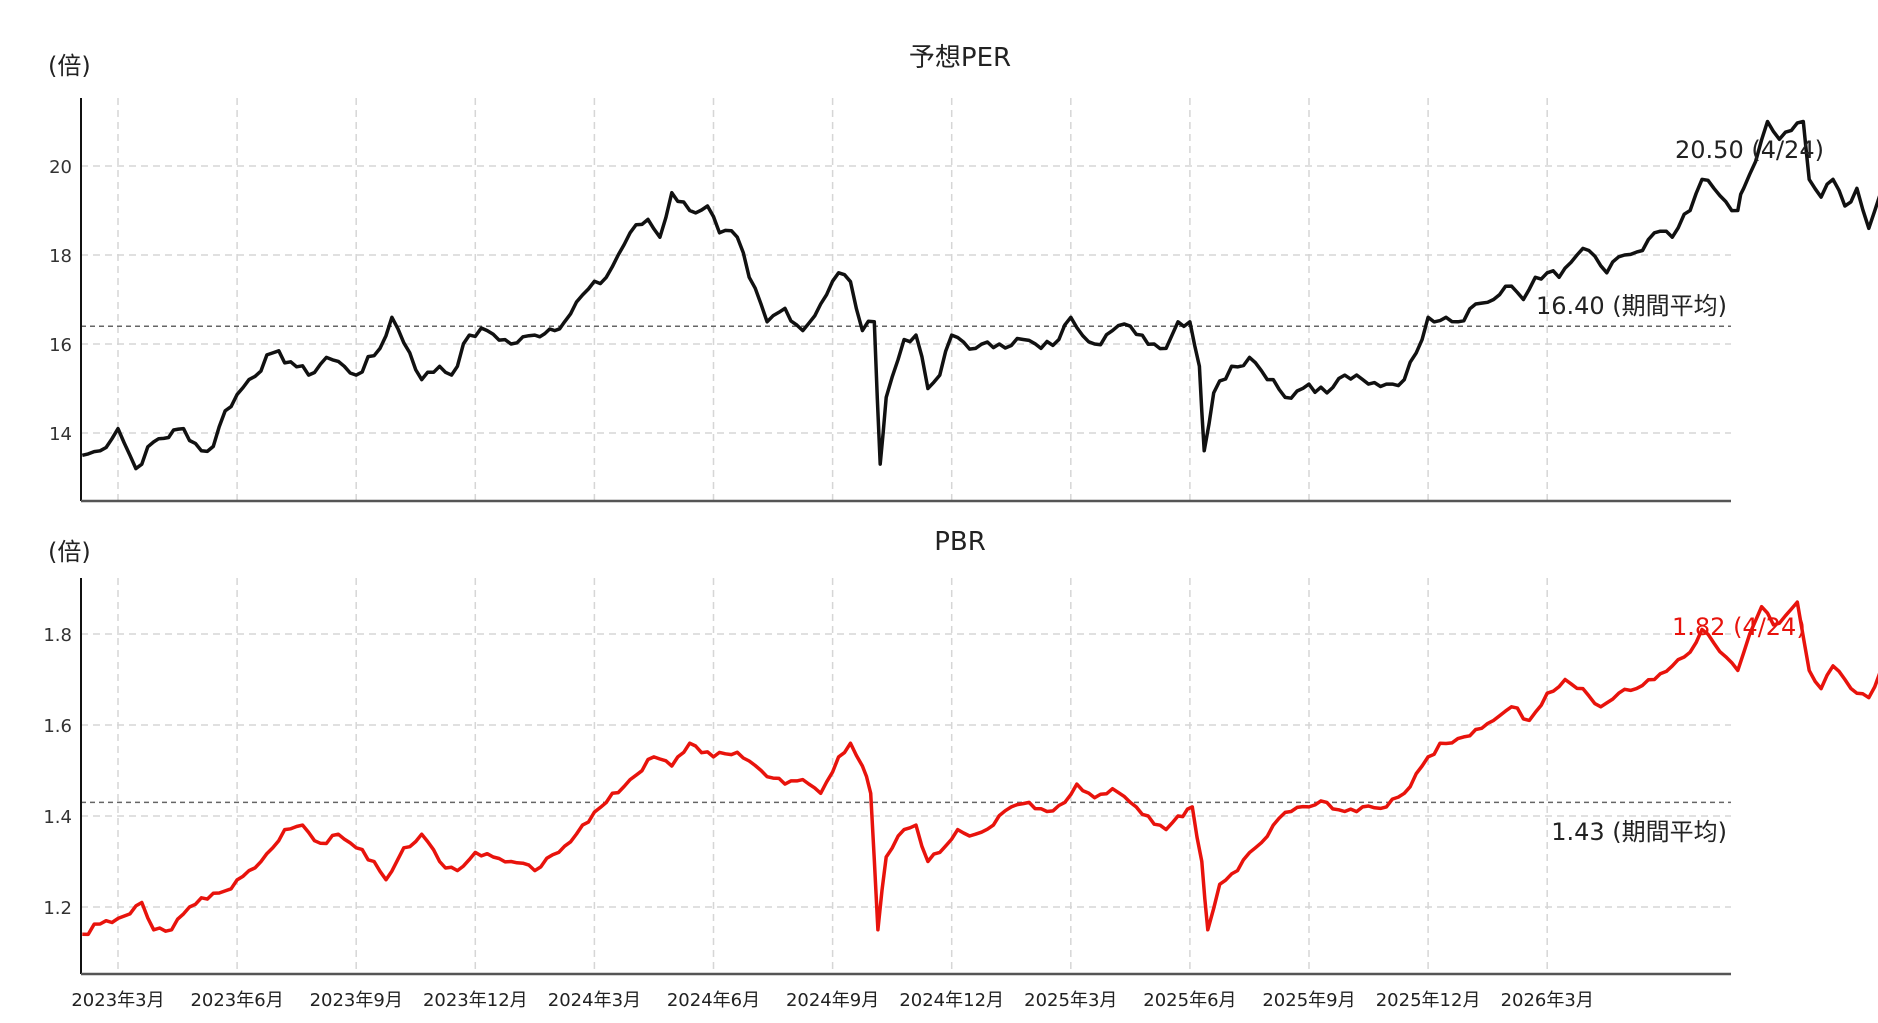  I want to click on x-tick-label: 2024年6月, so click(713, 1000).